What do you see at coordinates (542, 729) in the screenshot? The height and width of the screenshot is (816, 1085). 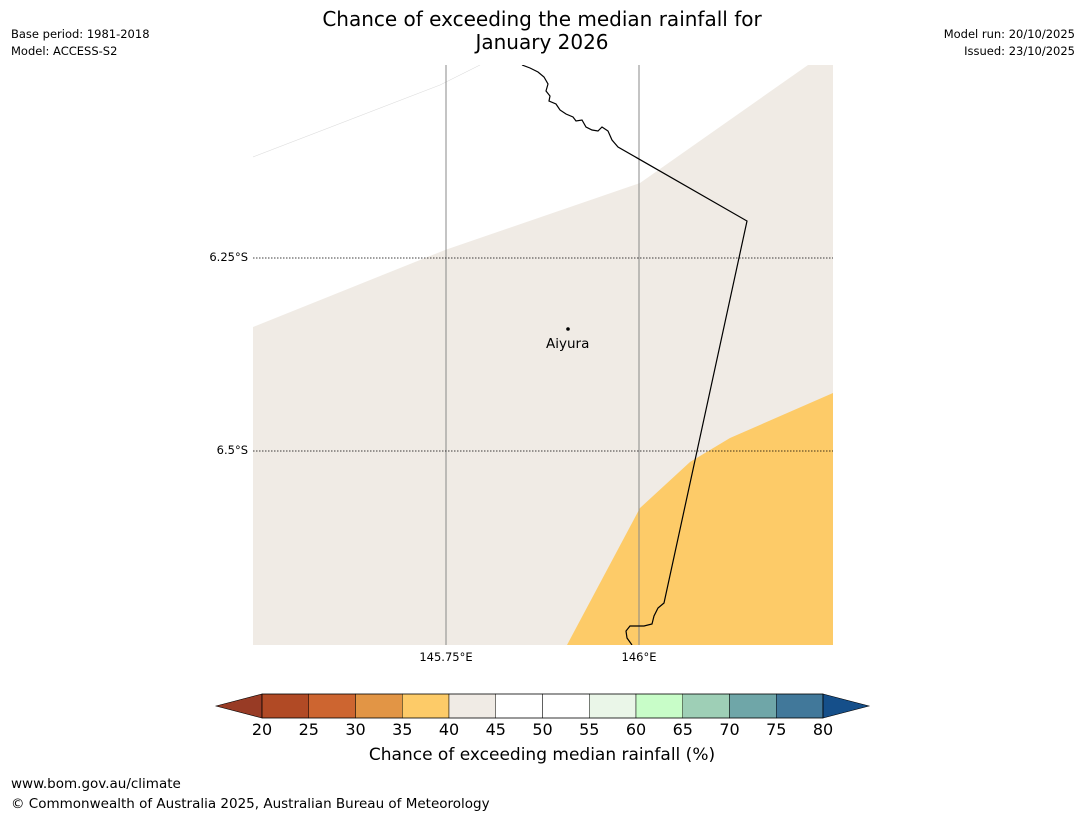 I see `colorbar-tick-label: 50` at bounding box center [542, 729].